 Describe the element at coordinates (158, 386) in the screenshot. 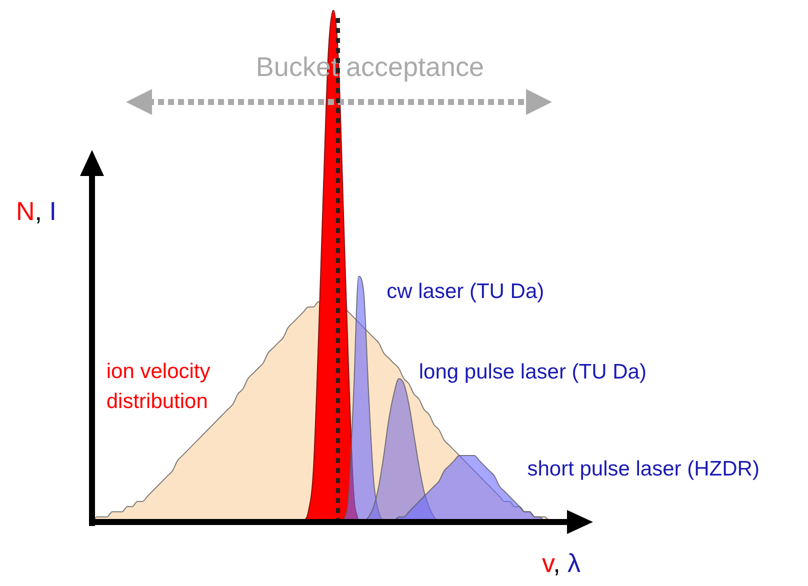

I see `series-label: ion velocity distribution` at that location.